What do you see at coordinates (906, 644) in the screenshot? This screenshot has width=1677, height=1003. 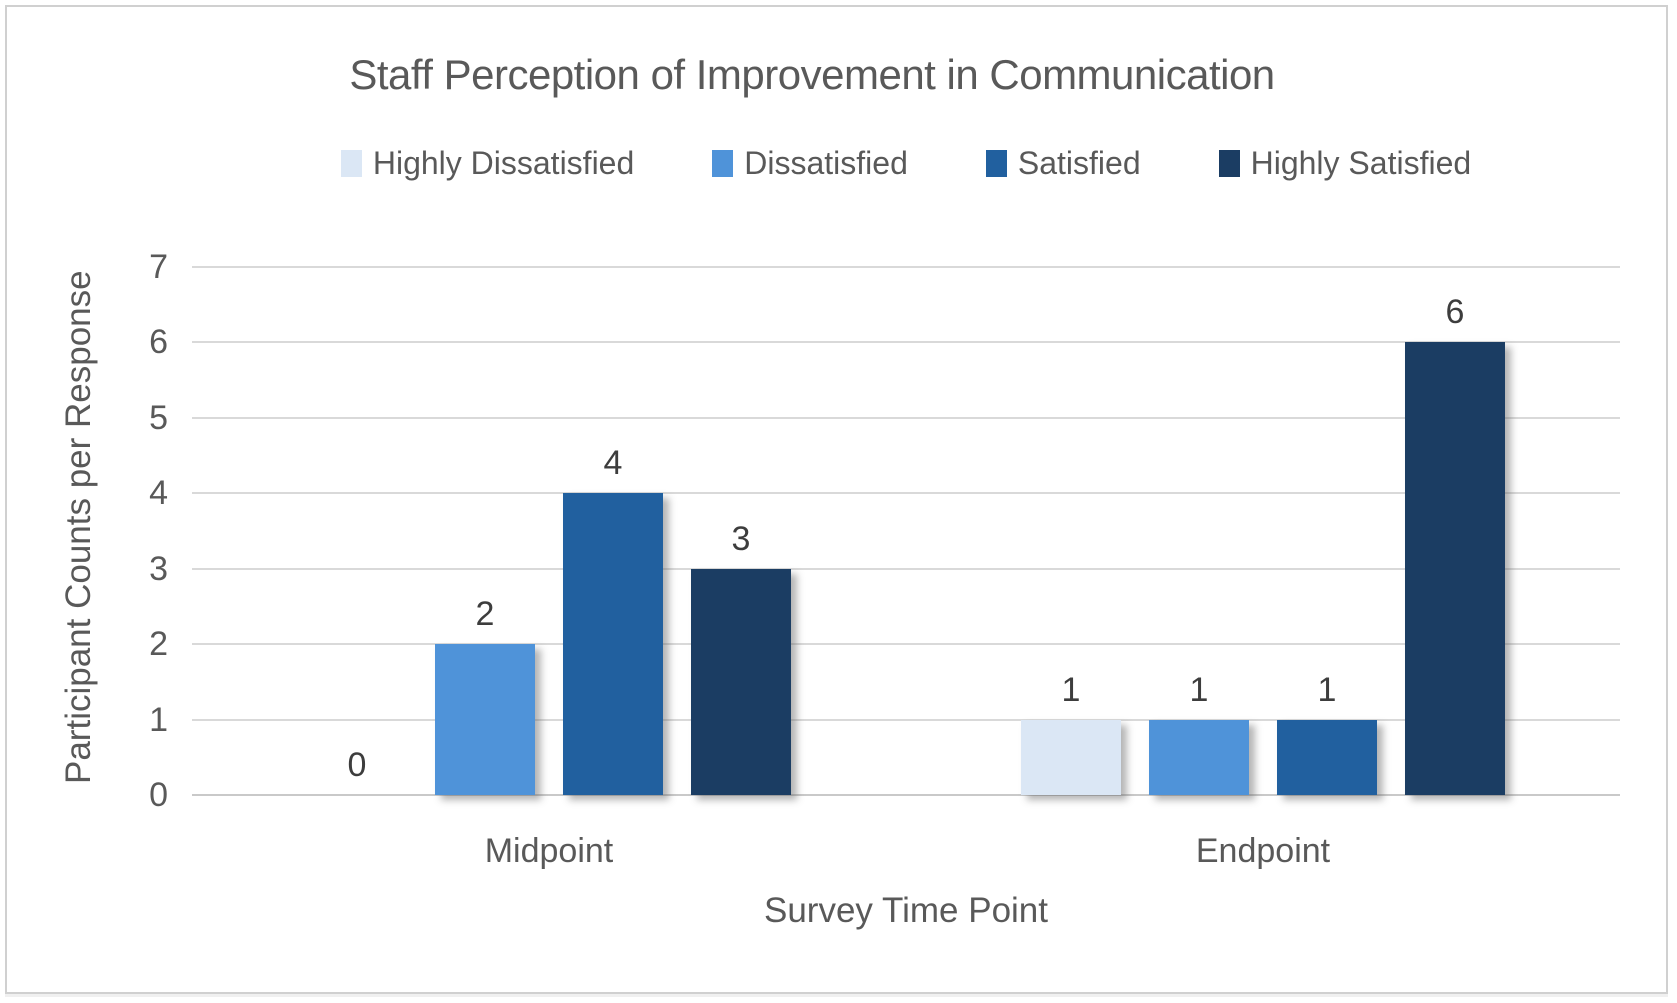 I see `gridline-y2` at bounding box center [906, 644].